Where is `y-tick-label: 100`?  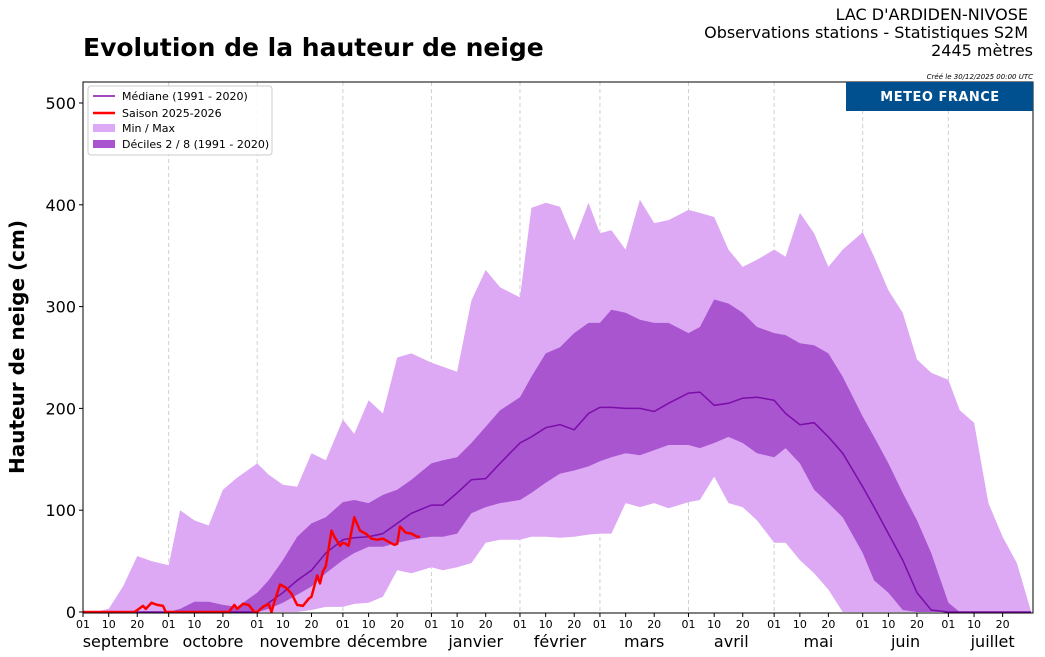
y-tick-label: 100 is located at coordinates (60, 510).